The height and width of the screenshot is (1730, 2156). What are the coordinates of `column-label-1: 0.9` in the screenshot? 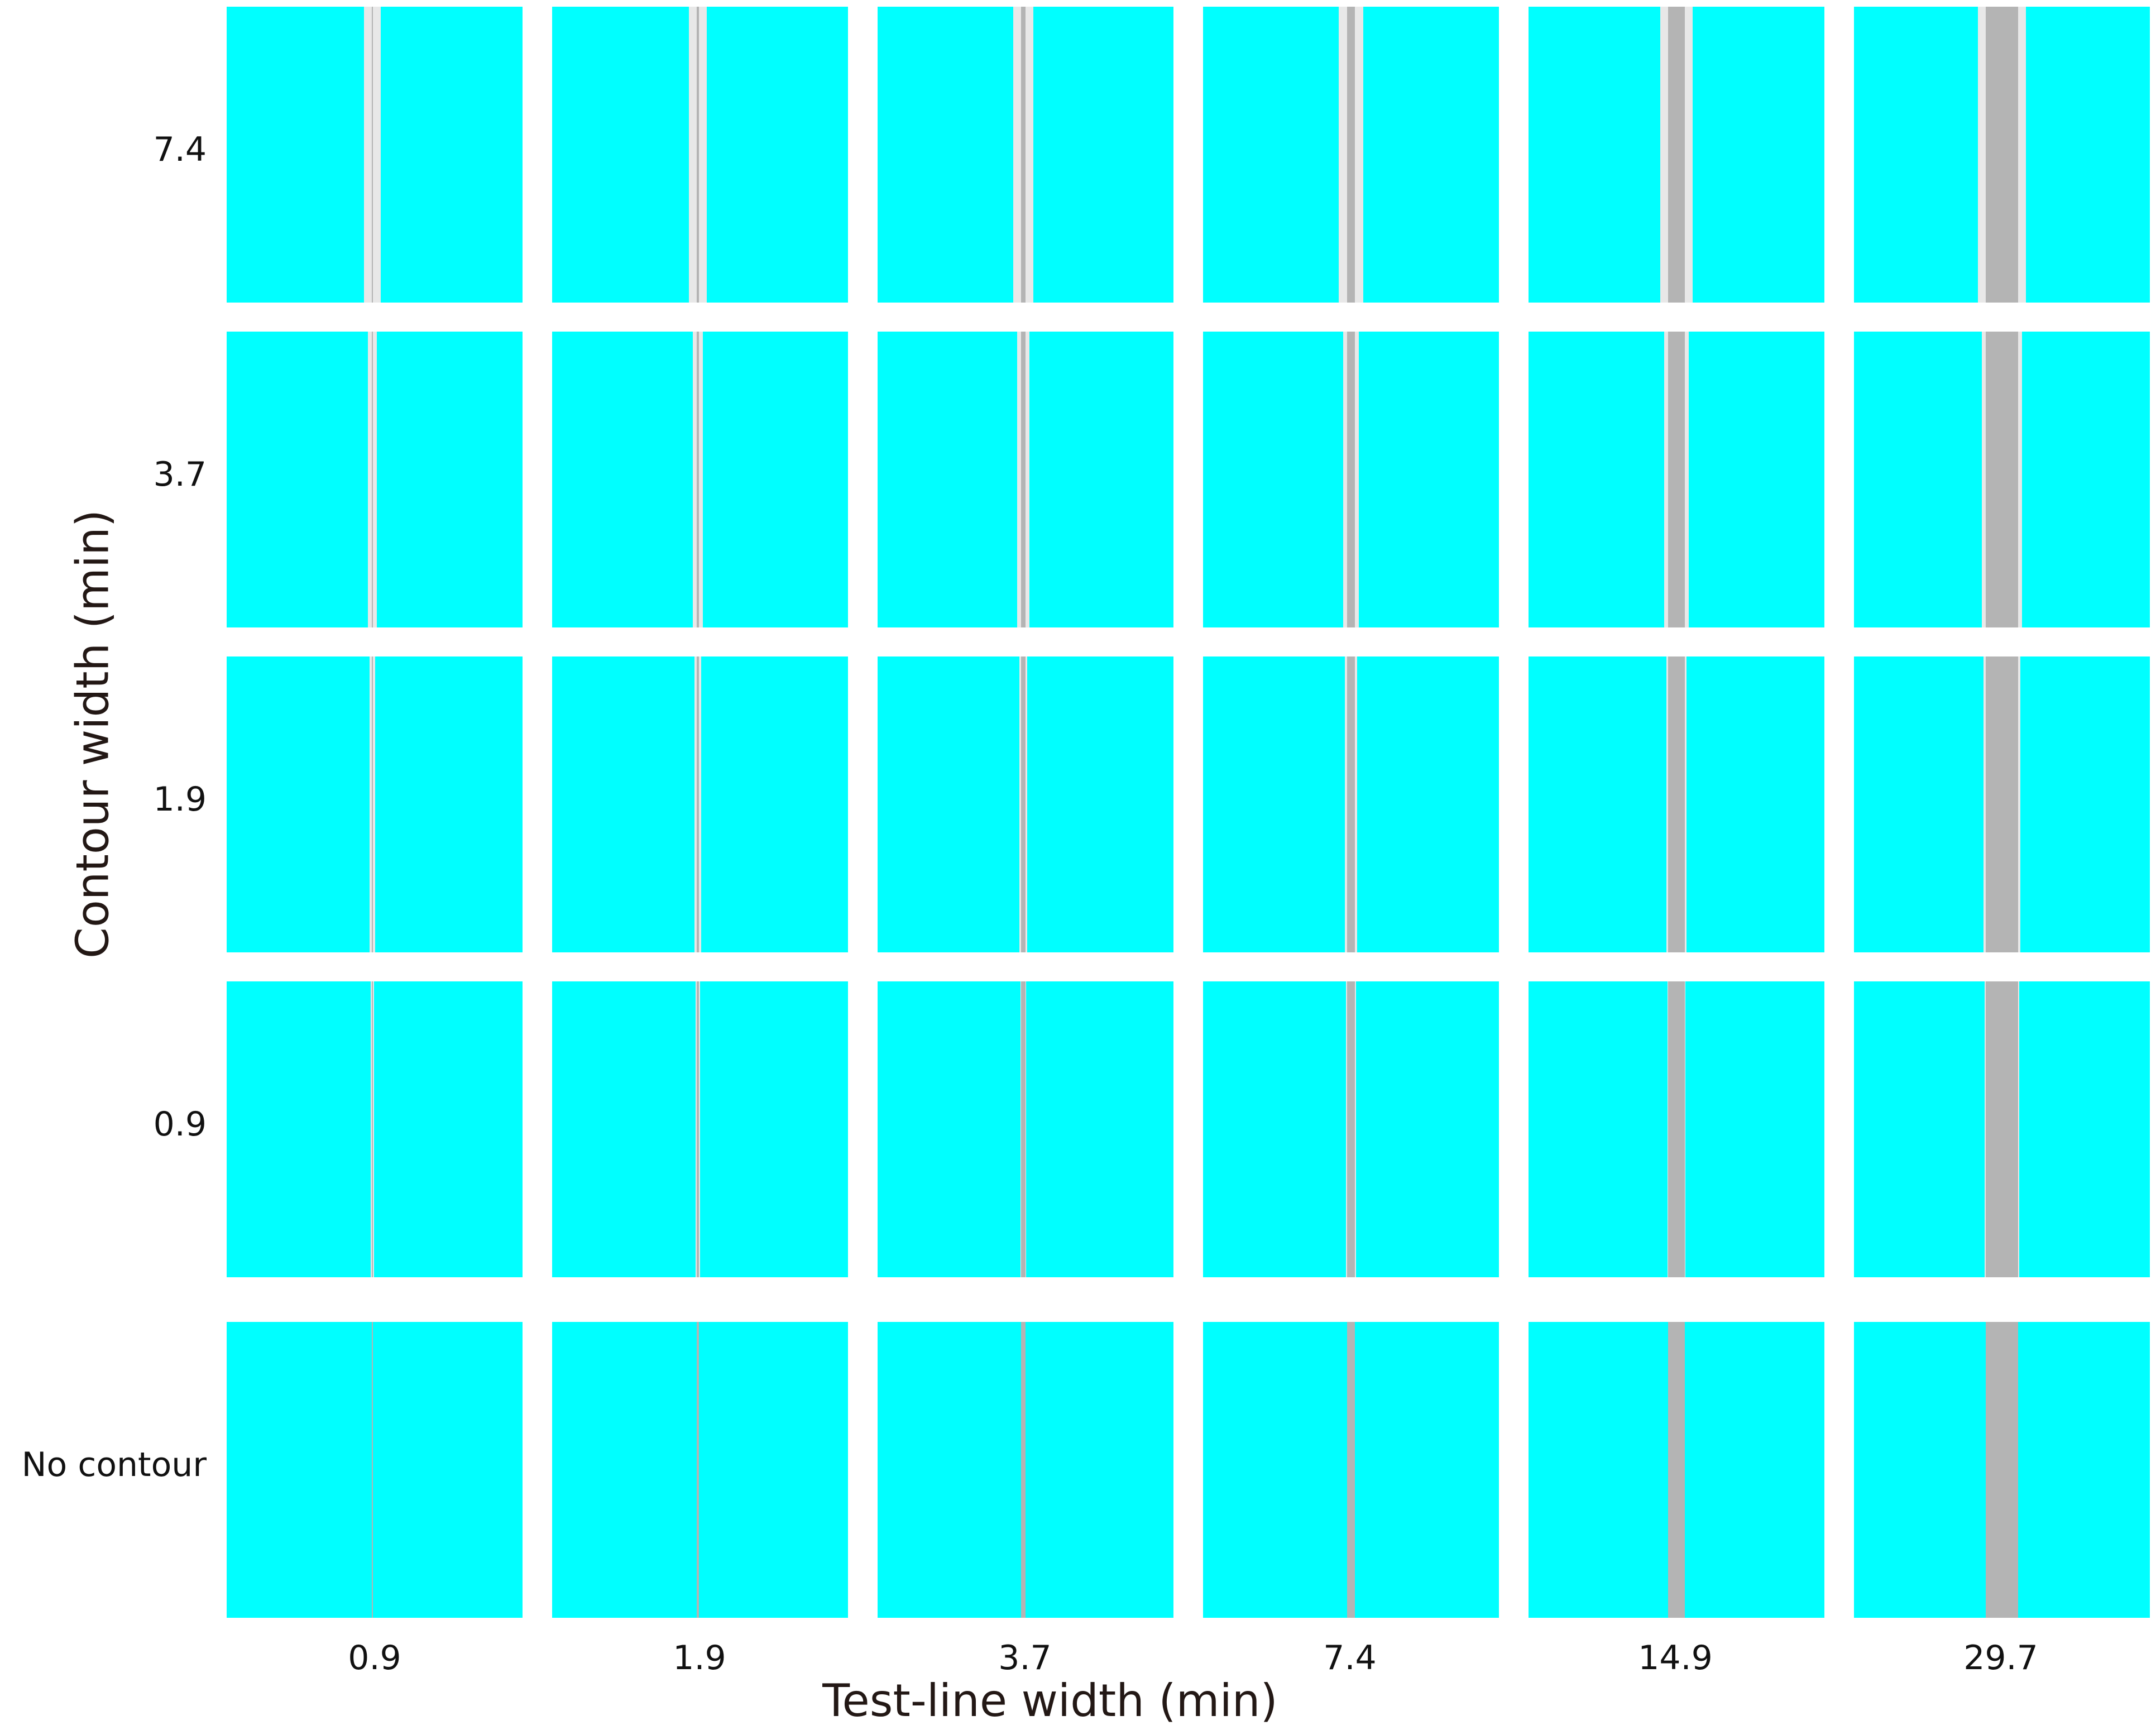 It's located at (374, 1658).